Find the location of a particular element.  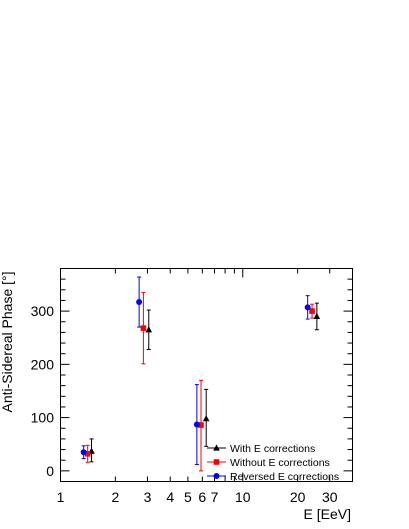

y-tick-label: 200 is located at coordinates (43, 364).